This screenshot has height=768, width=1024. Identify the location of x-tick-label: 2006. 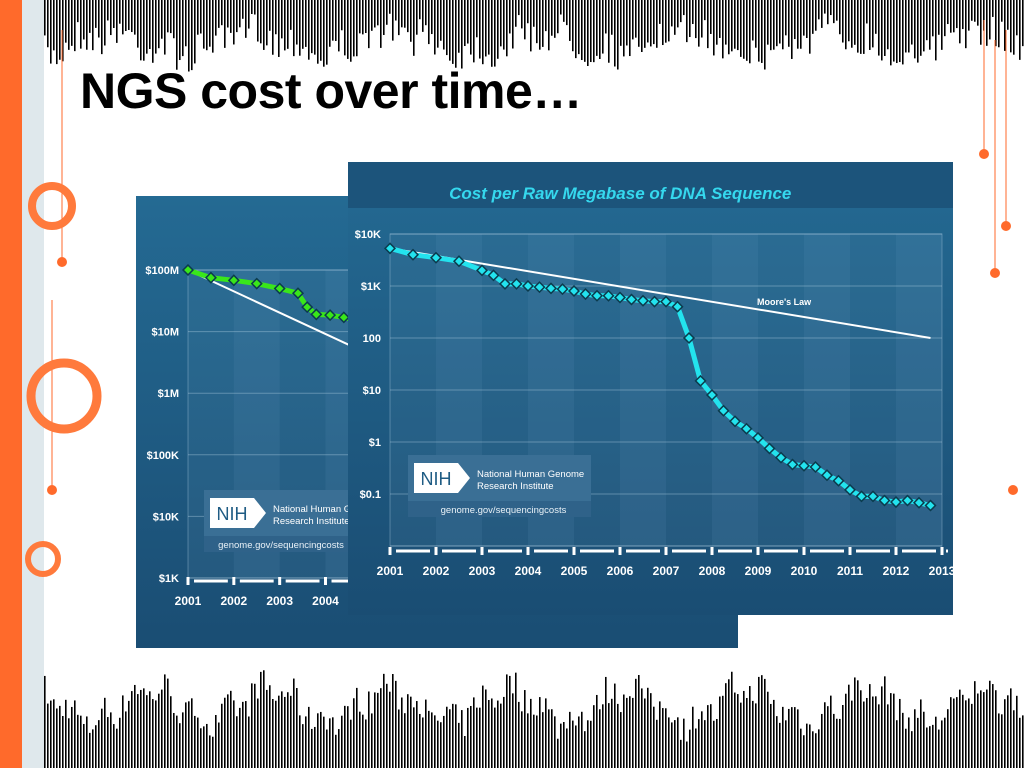
(620, 571).